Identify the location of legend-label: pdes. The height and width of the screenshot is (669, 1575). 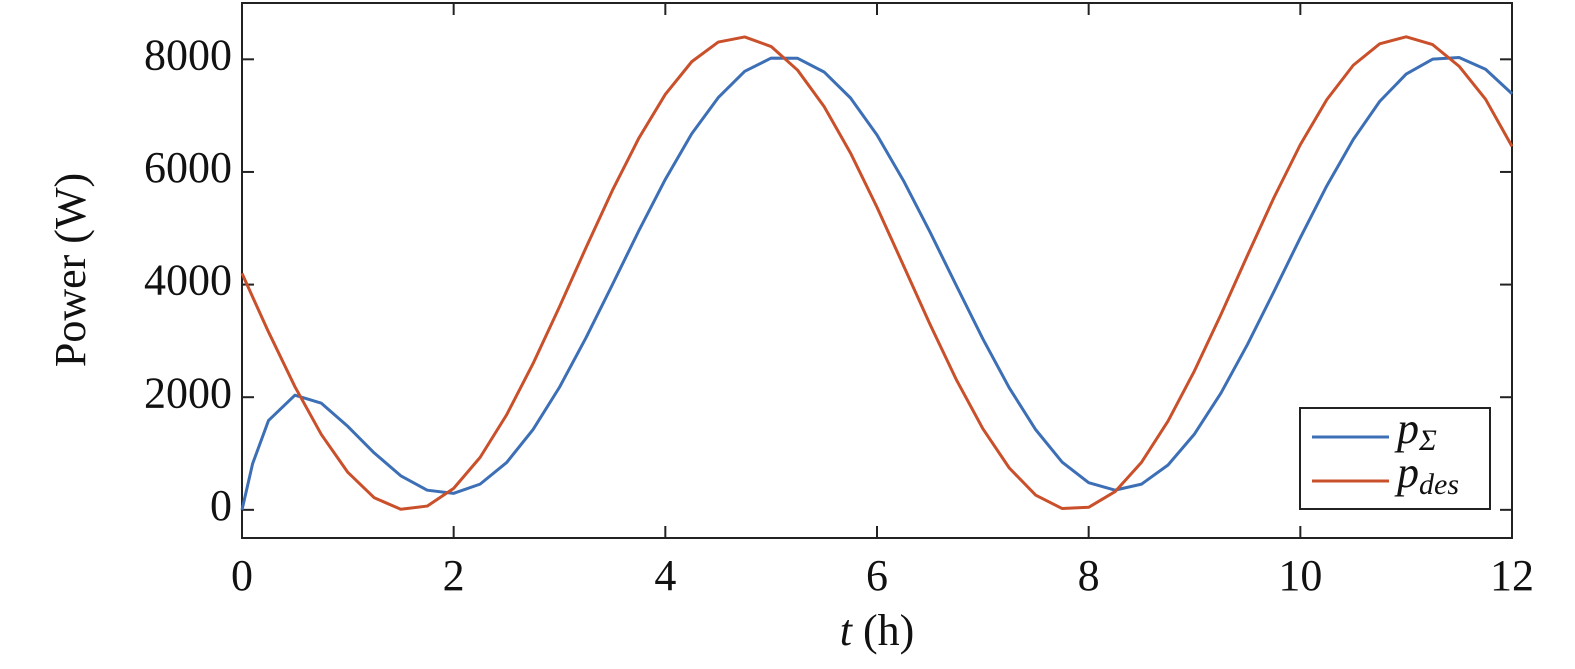
(1426, 474).